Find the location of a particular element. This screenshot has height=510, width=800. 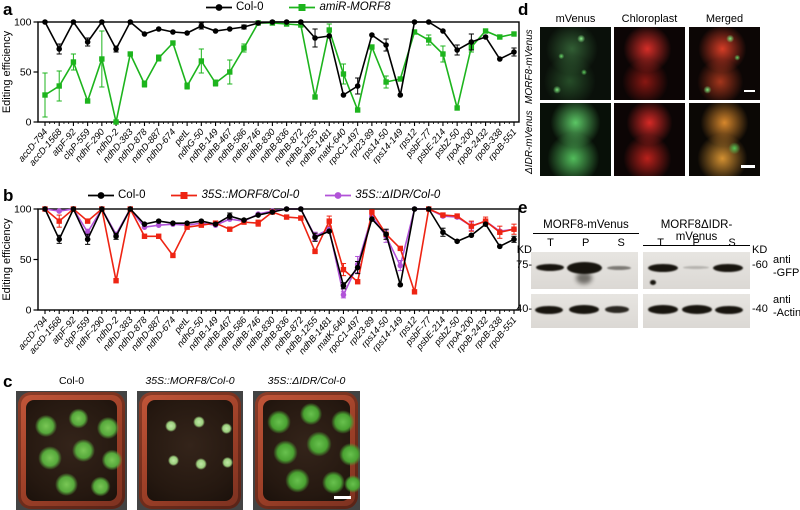

antibody-actin-label: anti -Actin is located at coordinates (786, 307).